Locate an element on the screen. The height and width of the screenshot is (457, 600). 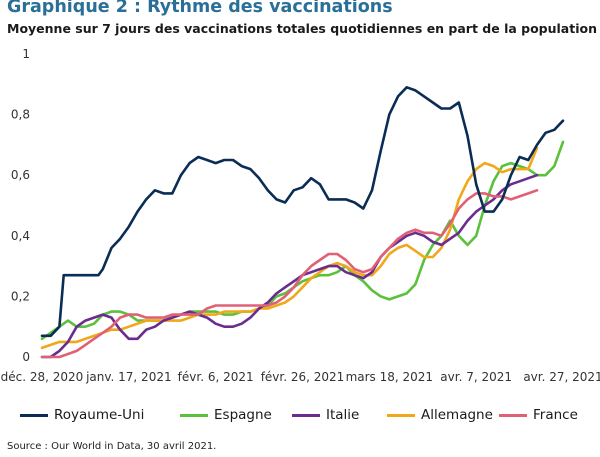
legend-item: Italie is located at coordinates (325, 415).